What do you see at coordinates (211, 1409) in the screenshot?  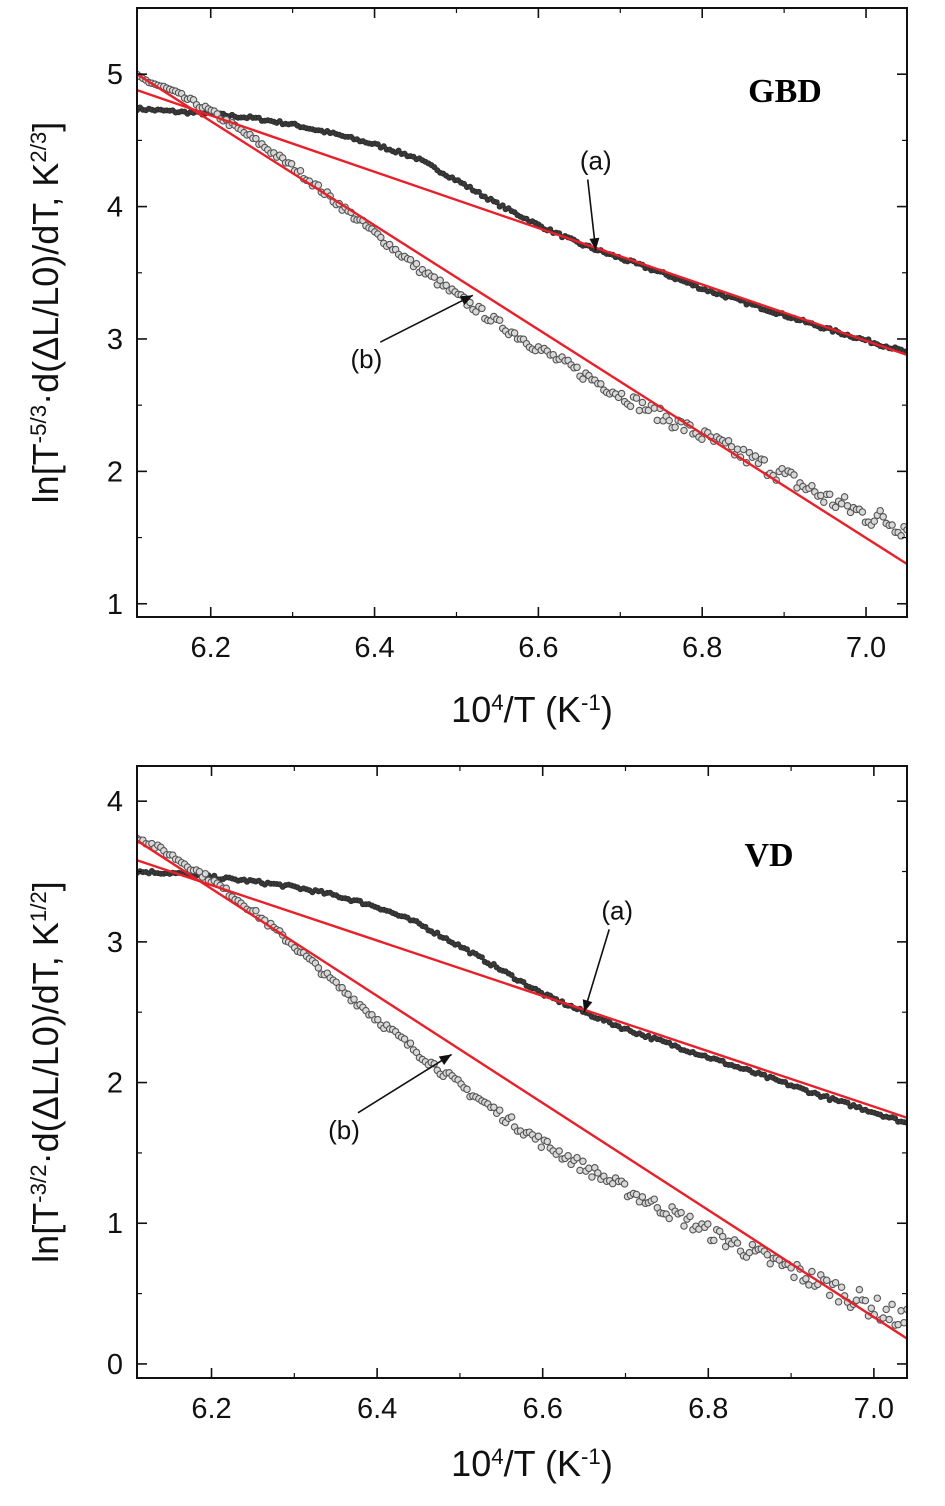 I see `x-tick-label: 6.2` at bounding box center [211, 1409].